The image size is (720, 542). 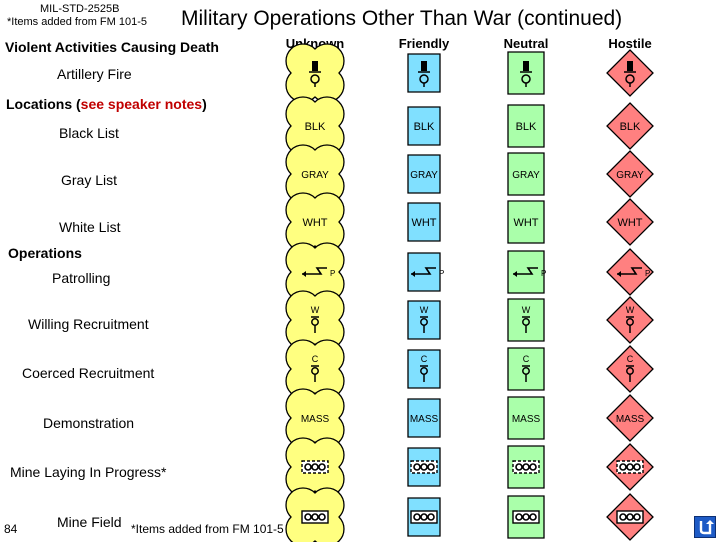 I want to click on return-arrow-icon, so click(x=706, y=527).